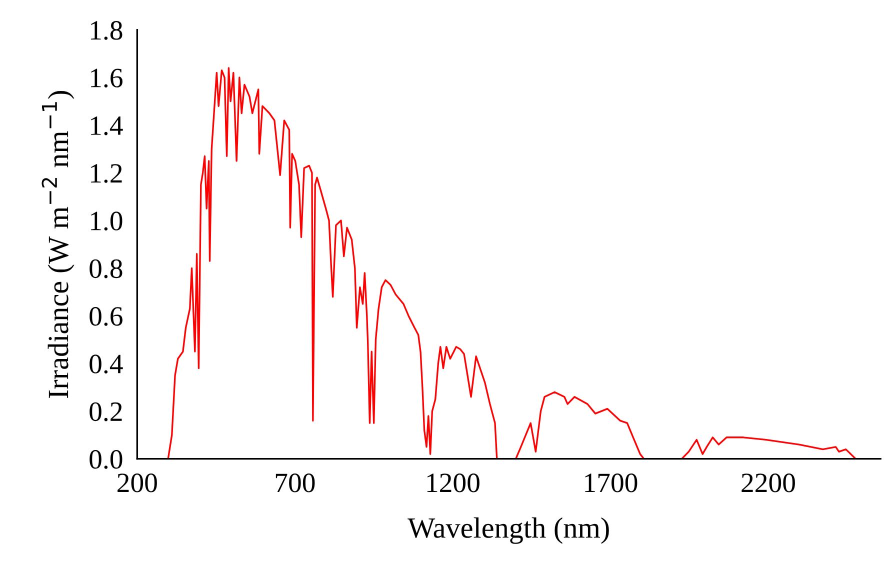 The width and height of the screenshot is (885, 563). Describe the element at coordinates (106, 412) in the screenshot. I see `y-tick-label: 0.2` at that location.